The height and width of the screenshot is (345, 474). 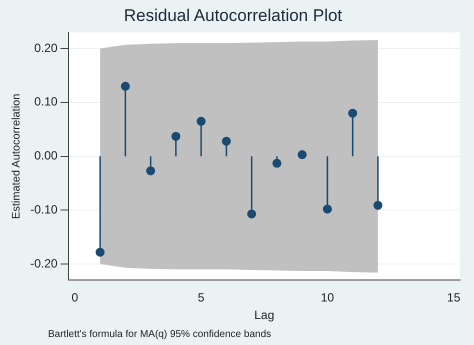 I want to click on x-tick-label: 10, so click(x=327, y=297).